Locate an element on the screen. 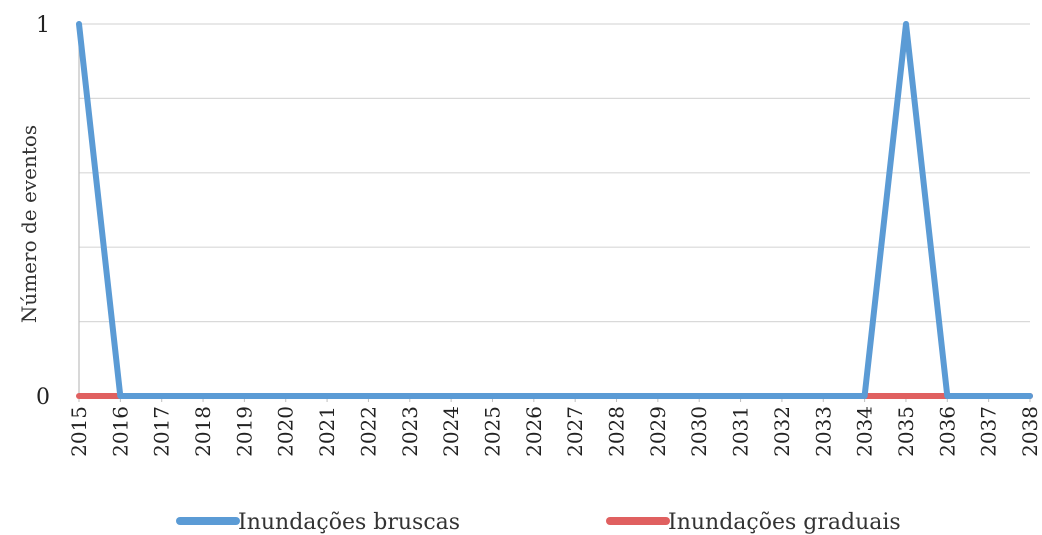 Image resolution: width=1042 pixels, height=535 pixels. x-tick-label: 2033 is located at coordinates (823, 431).